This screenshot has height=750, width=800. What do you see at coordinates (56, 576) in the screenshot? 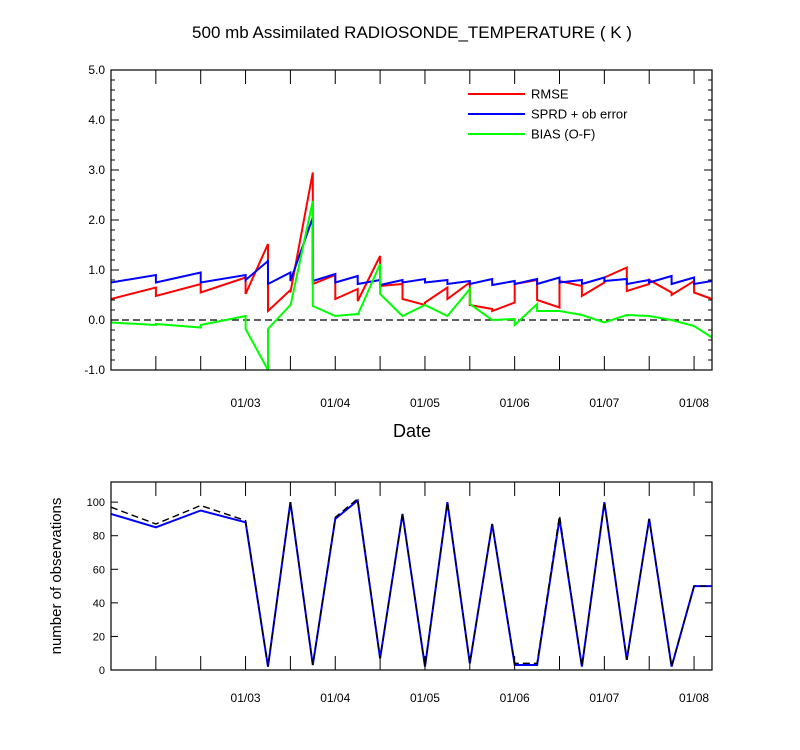
I see `bottom-y-axis-label: number of observations` at bounding box center [56, 576].